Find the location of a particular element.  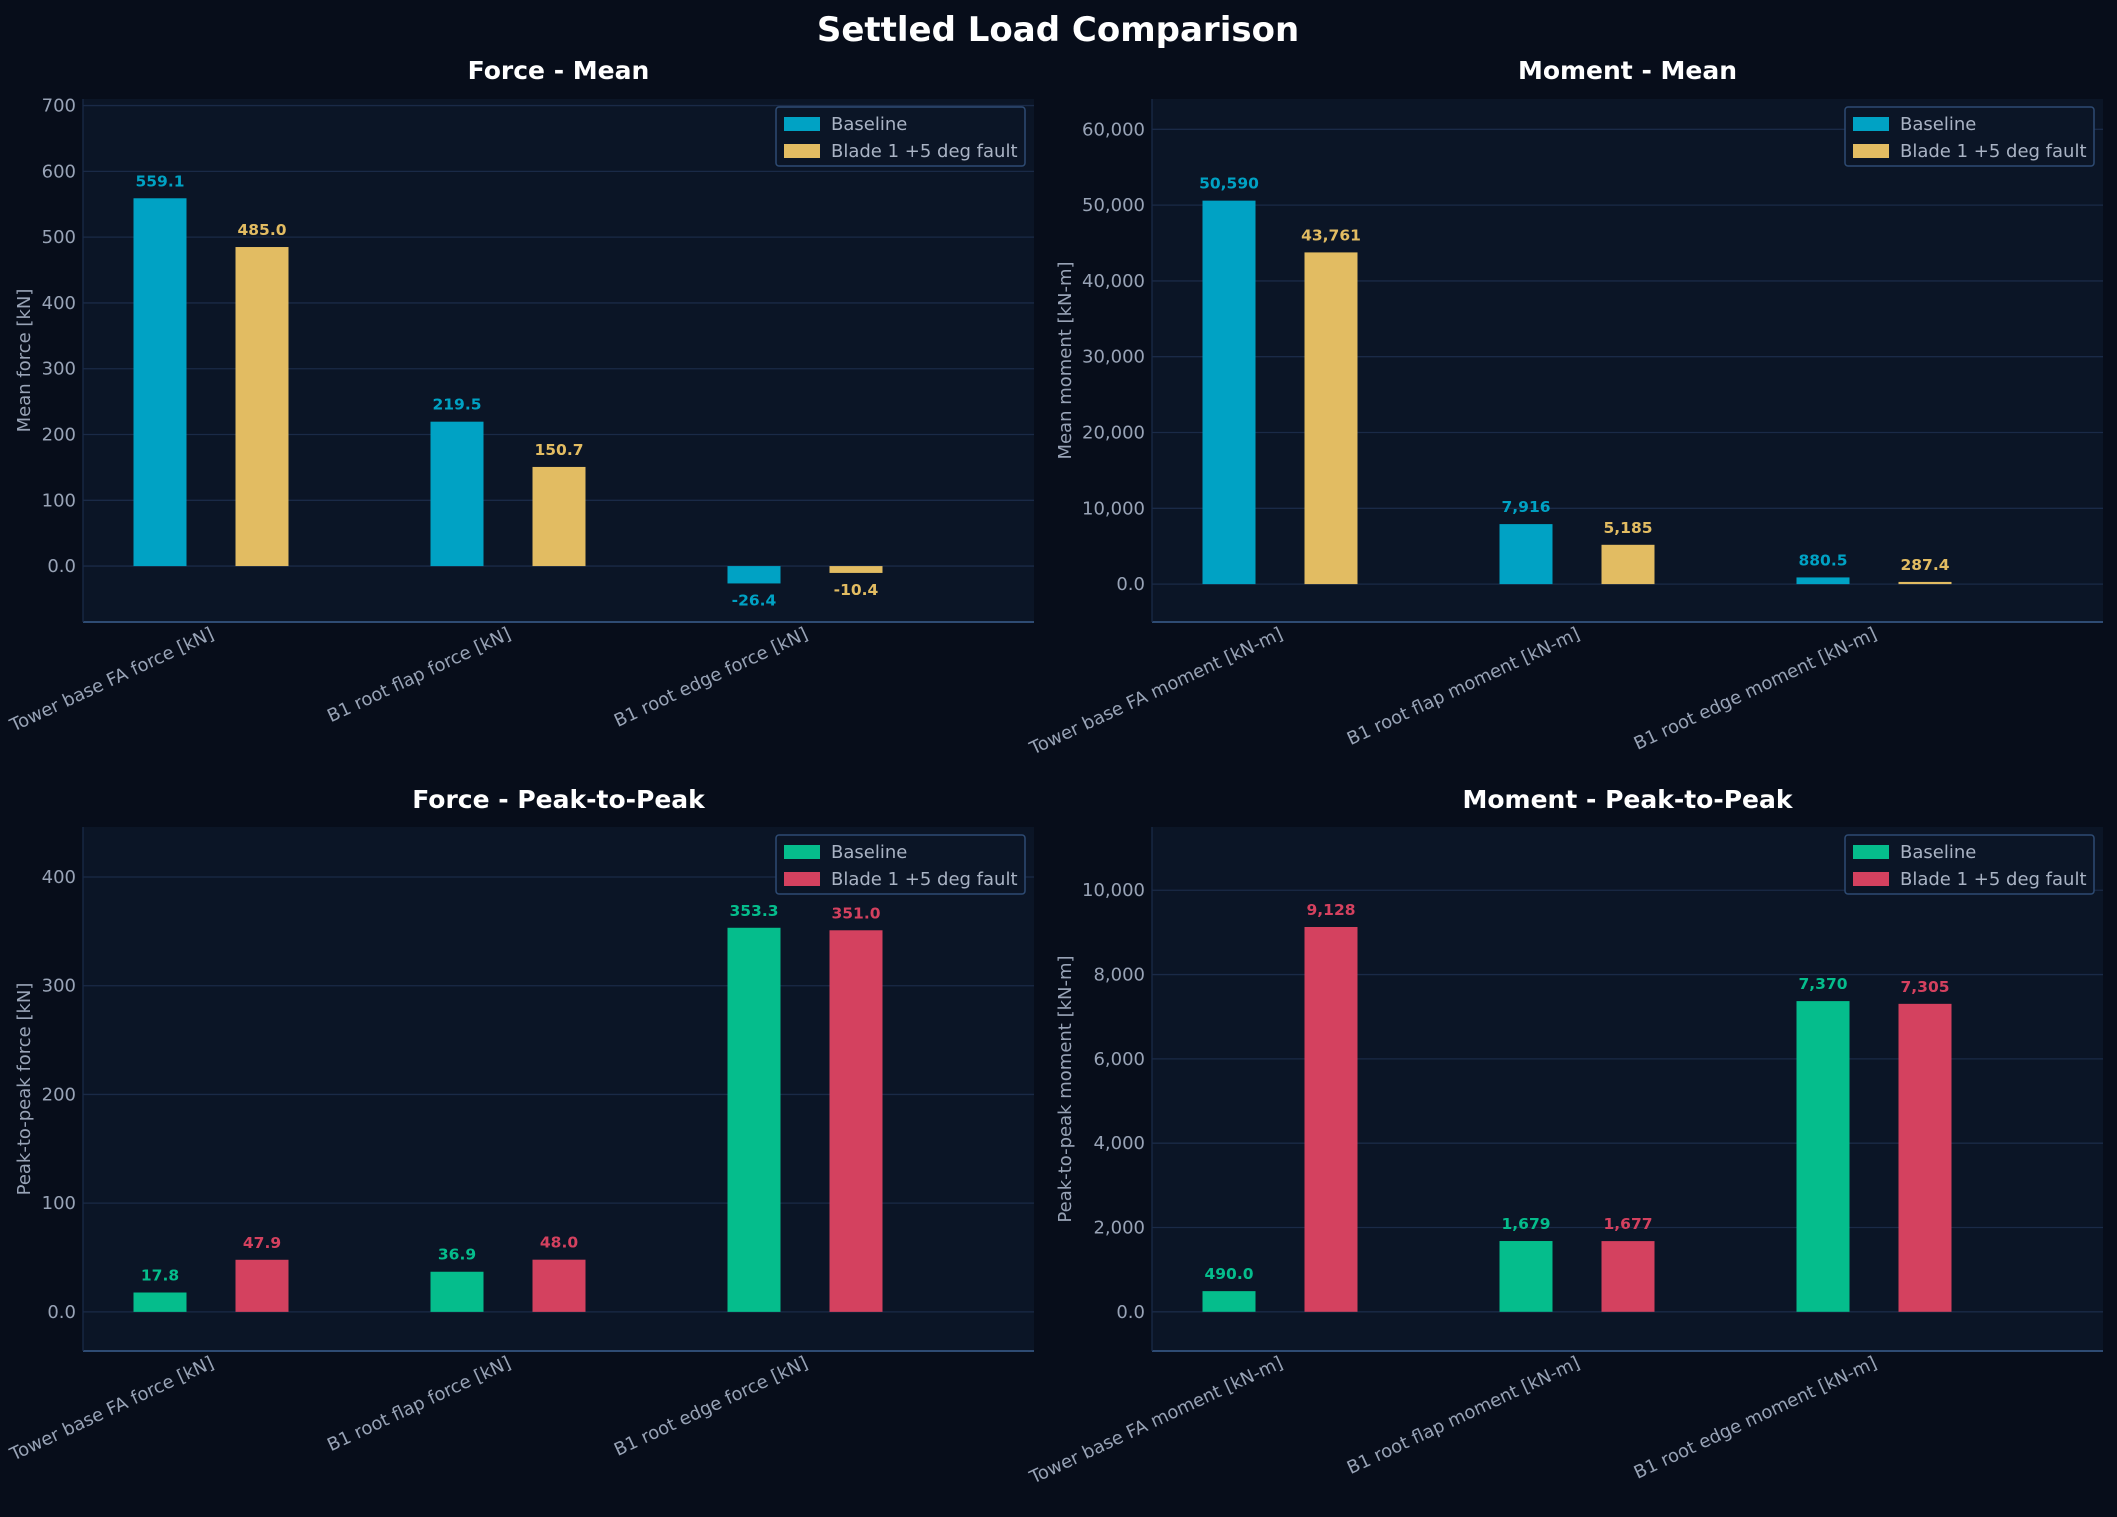

panel-title: Moment - Mean is located at coordinates (1627, 70).